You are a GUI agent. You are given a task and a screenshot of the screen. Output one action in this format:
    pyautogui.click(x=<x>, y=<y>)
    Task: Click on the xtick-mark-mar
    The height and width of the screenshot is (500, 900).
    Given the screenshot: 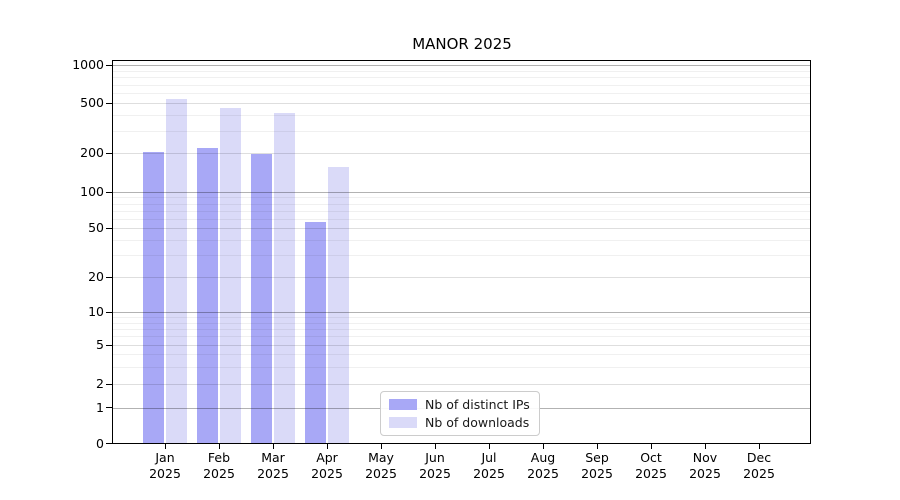 What is the action you would take?
    pyautogui.click(x=273, y=446)
    